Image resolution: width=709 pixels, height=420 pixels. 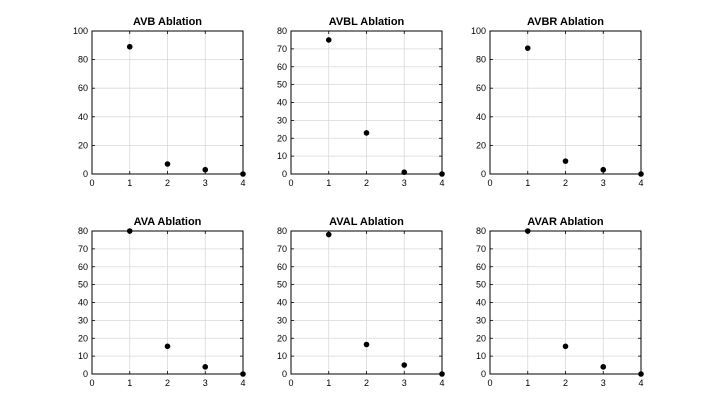 What do you see at coordinates (565, 222) in the screenshot?
I see `subplot-title: AVAR Ablation` at bounding box center [565, 222].